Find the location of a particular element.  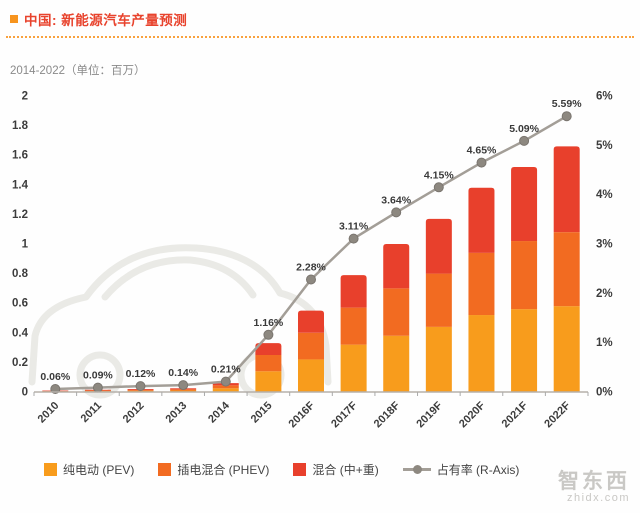

x-axis-label: 2021F is located at coordinates (515, 414).